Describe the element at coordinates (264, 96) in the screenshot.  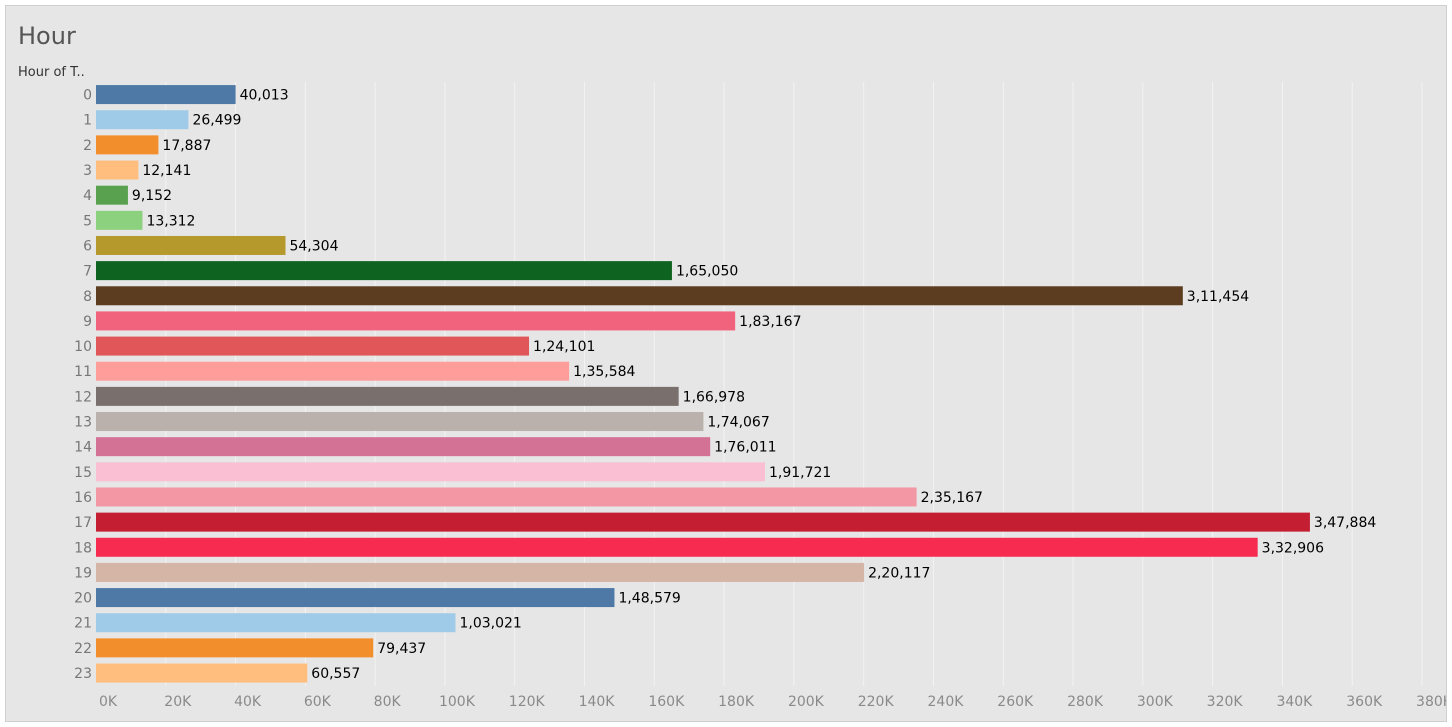
I see `data-label: 40,013` at that location.